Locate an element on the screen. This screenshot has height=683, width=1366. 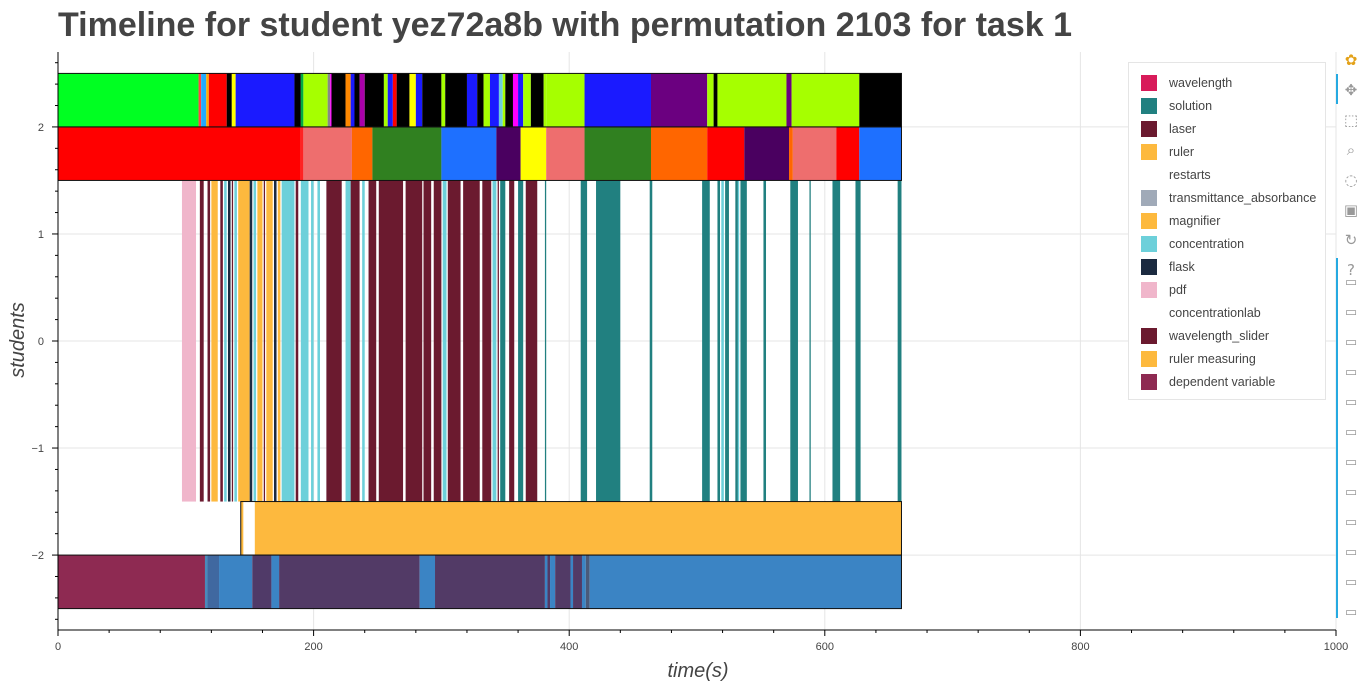
lasso-select-icon: ◌ is located at coordinates (1351, 180).